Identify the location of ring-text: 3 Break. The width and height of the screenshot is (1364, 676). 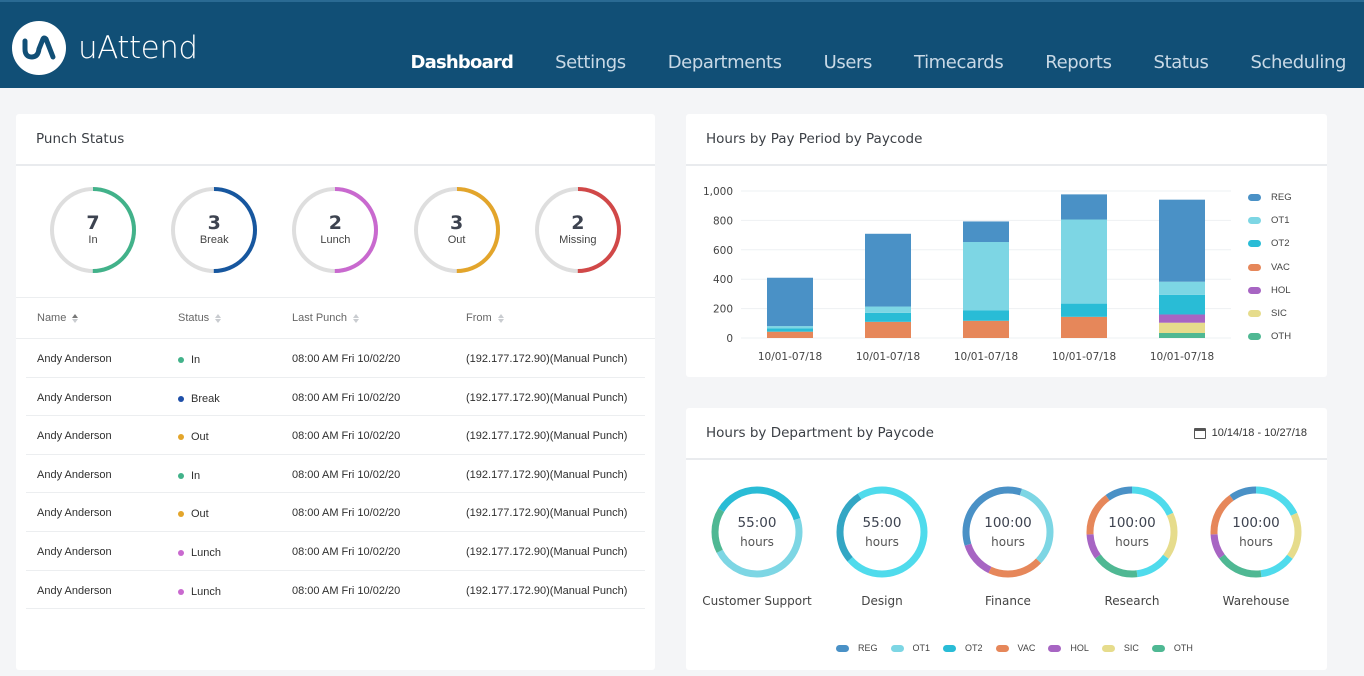
(214, 230).